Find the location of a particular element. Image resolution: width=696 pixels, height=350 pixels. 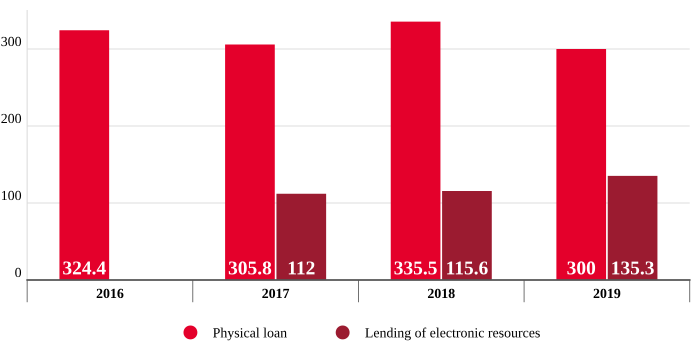

x-tick-label: 2019 is located at coordinates (607, 293).